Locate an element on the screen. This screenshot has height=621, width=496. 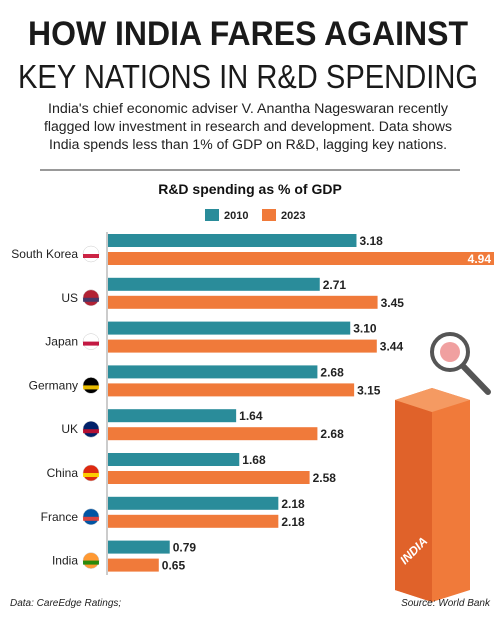
category-label: UK is located at coordinates (69, 429).